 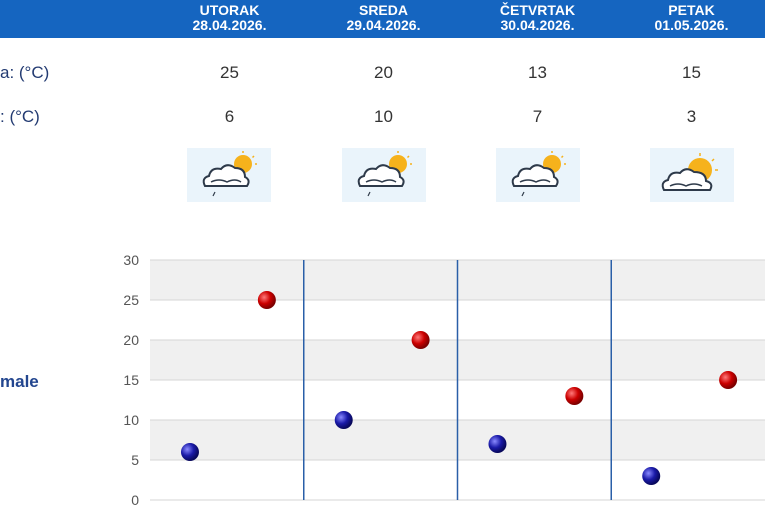 I want to click on y-tick-label: 5, so click(x=135, y=460).